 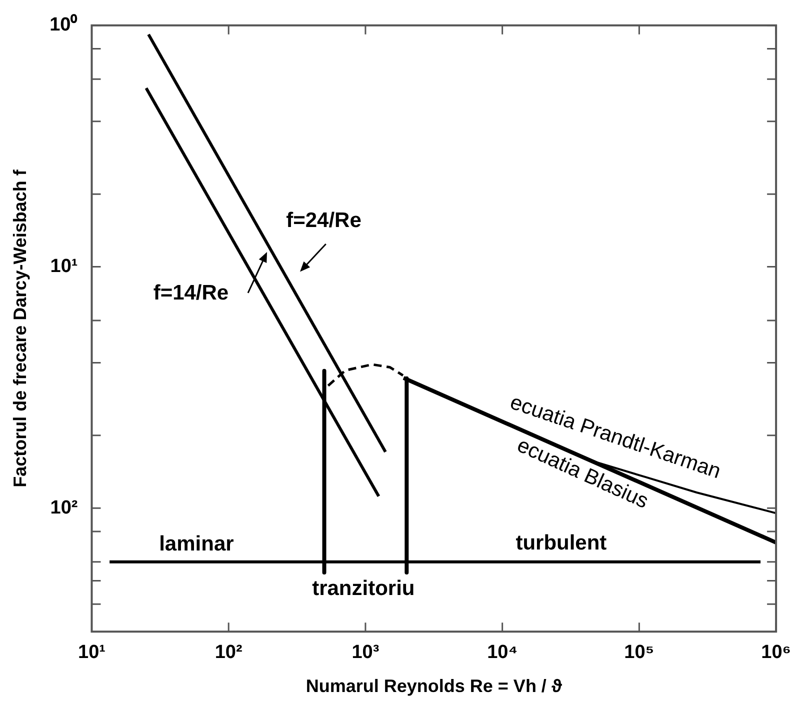 What do you see at coordinates (191, 293) in the screenshot?
I see `annotation: f=14/Re` at bounding box center [191, 293].